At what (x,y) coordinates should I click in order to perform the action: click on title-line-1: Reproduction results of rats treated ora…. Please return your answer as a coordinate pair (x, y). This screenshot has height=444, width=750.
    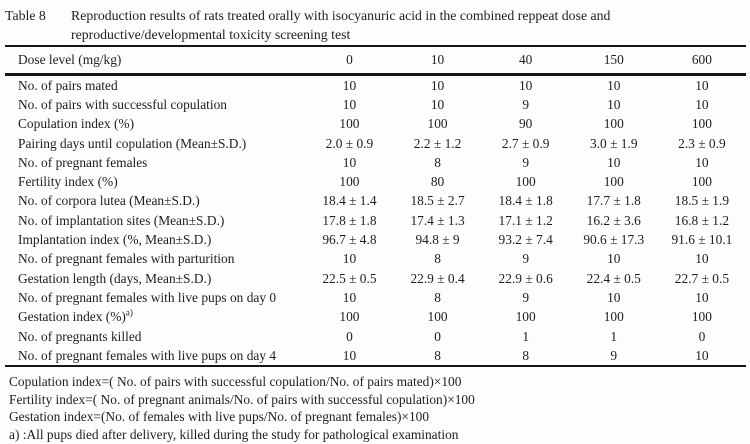
    Looking at the image, I should click on (341, 15).